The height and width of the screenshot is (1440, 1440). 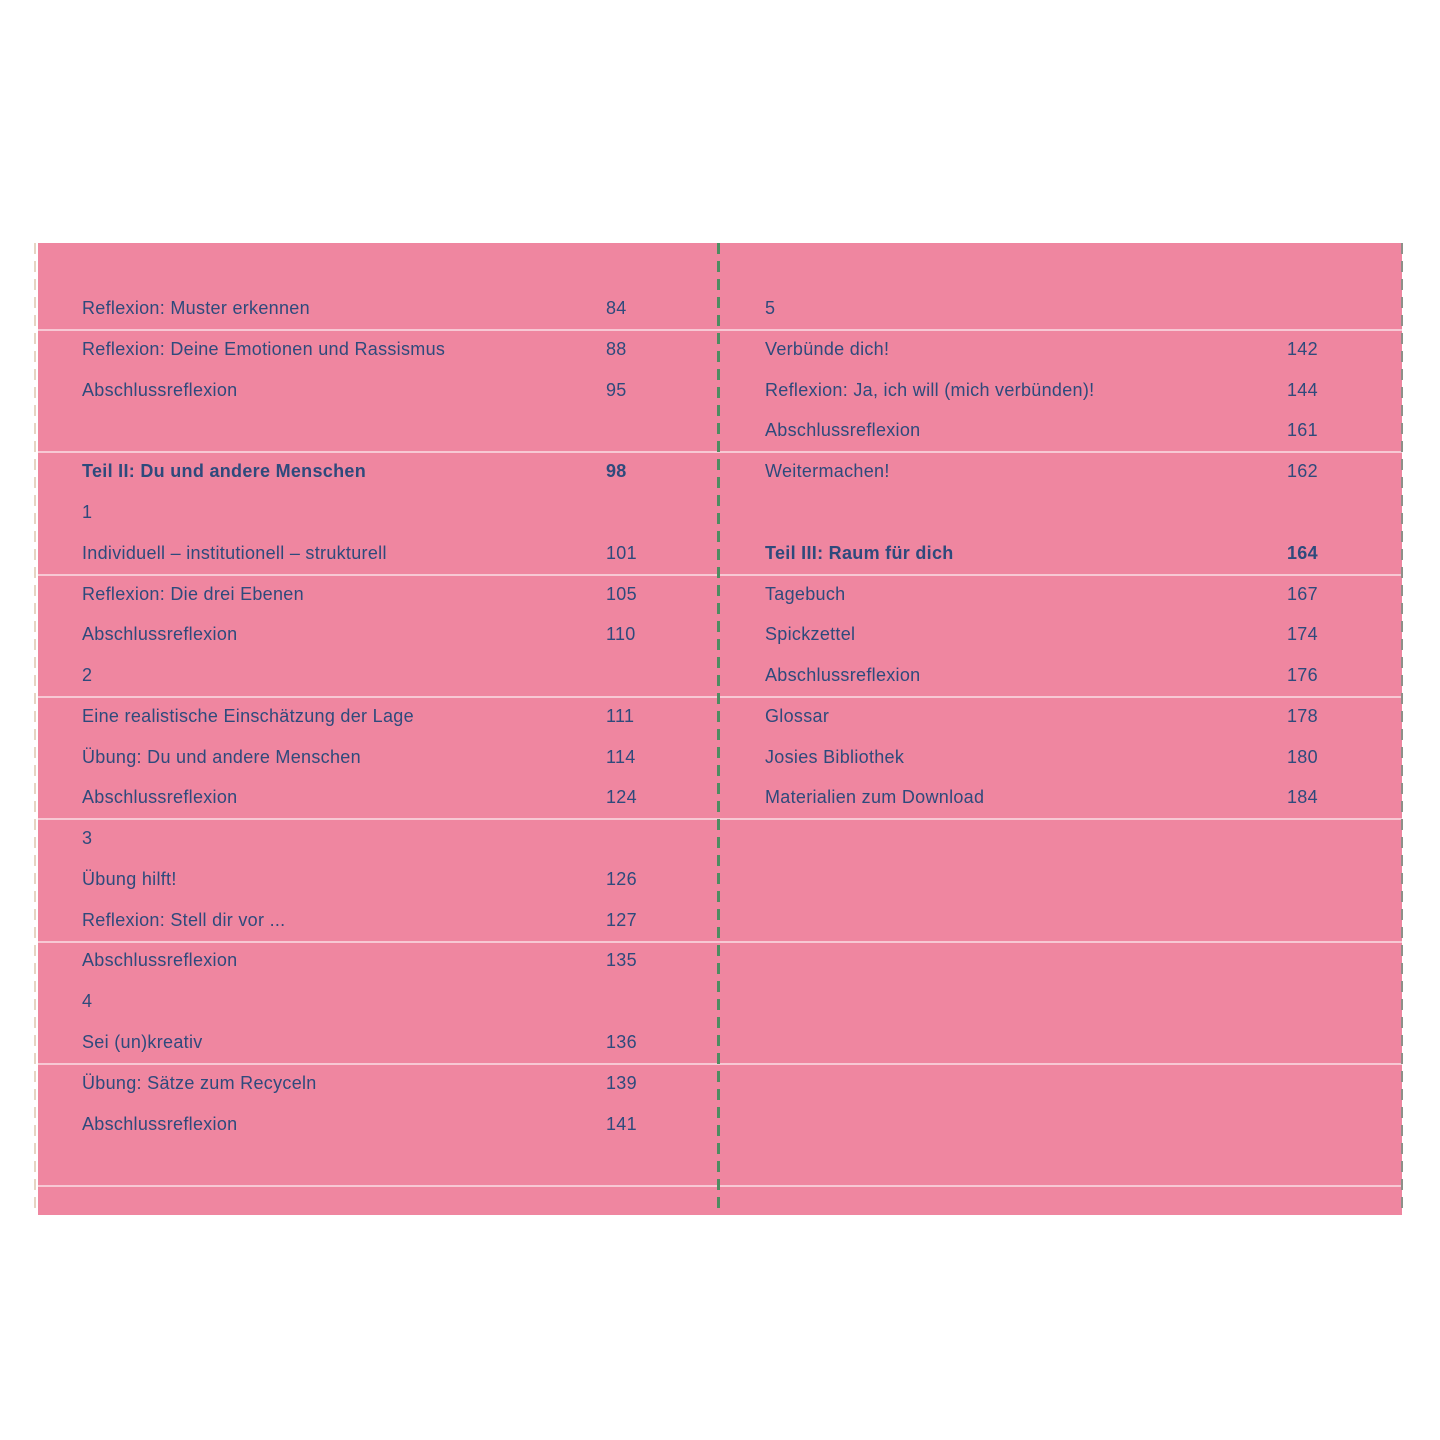 What do you see at coordinates (835, 756) in the screenshot?
I see `toc-entry-label: Josies Bibliothek` at bounding box center [835, 756].